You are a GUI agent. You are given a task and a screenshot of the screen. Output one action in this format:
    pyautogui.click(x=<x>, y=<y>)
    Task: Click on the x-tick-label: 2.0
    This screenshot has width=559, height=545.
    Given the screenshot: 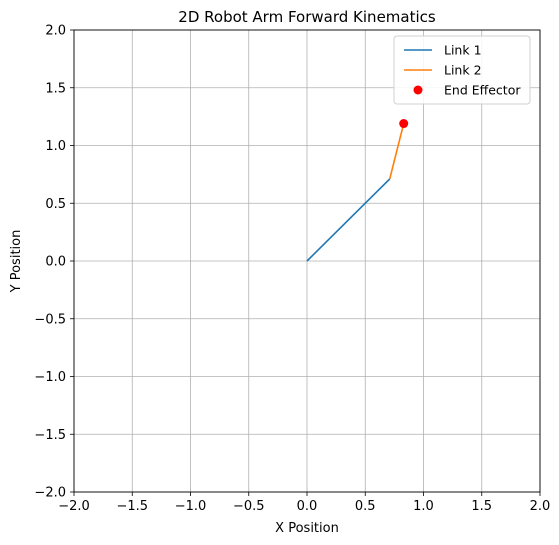 What is the action you would take?
    pyautogui.click(x=540, y=506)
    